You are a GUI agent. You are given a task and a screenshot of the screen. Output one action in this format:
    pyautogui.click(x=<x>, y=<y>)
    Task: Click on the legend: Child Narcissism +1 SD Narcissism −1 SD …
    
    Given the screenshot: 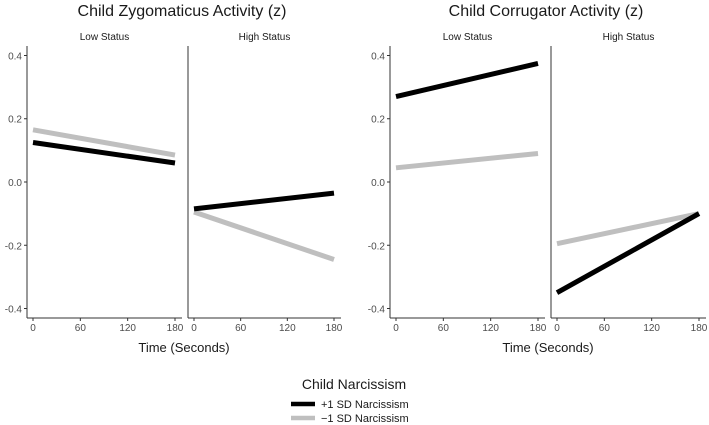 What is the action you would take?
    pyautogui.click(x=350, y=400)
    